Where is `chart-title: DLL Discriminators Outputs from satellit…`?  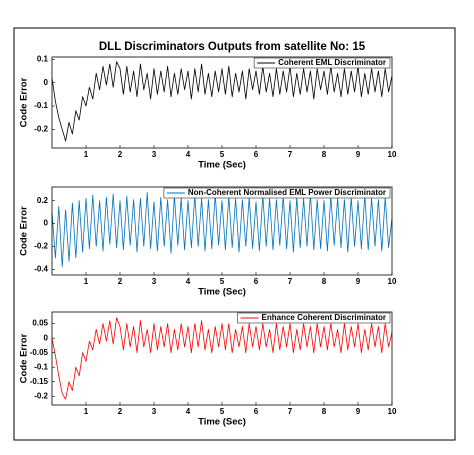
chart-title: DLL Discriminators Outputs from satellit… is located at coordinates (232, 47).